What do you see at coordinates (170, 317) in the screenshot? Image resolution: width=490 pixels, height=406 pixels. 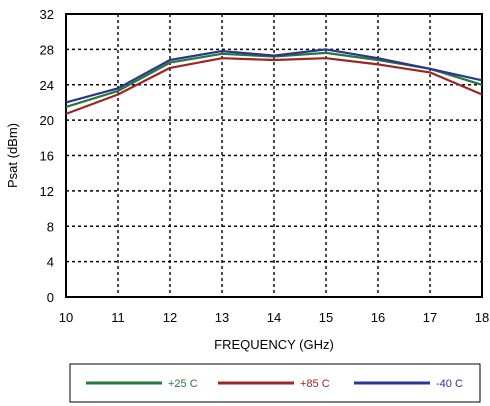 I see `x-tick-label: 12` at bounding box center [170, 317].